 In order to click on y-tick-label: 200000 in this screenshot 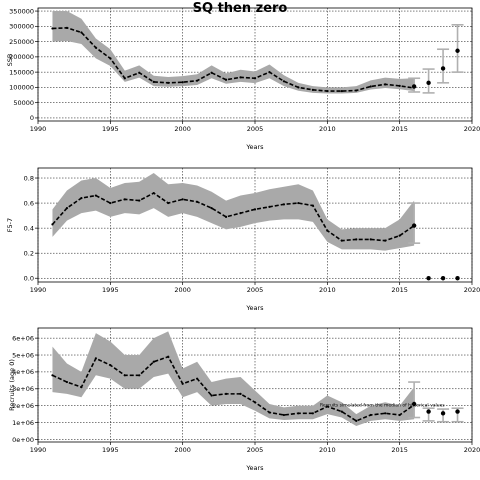, I will do `click(21, 57)`.